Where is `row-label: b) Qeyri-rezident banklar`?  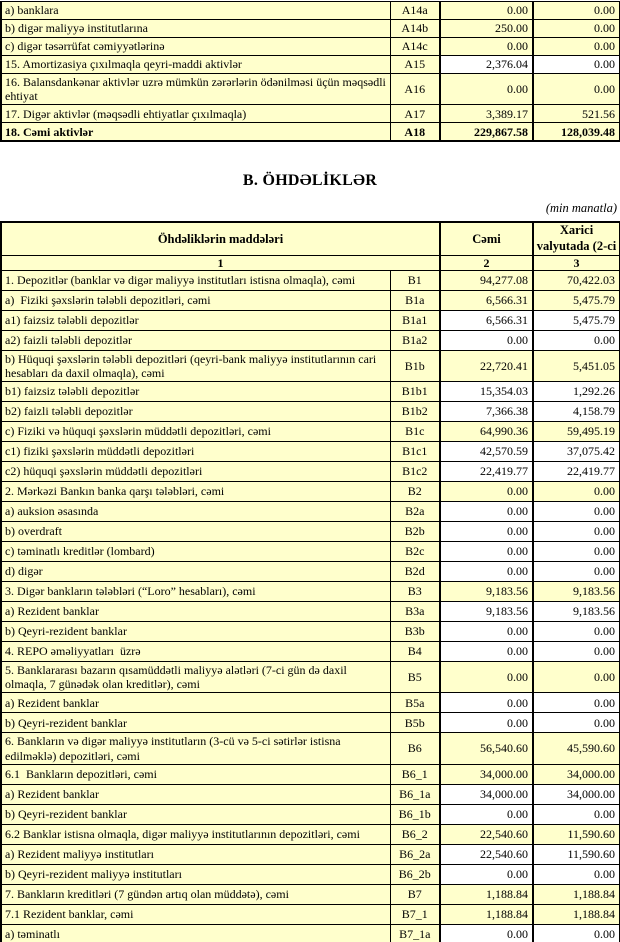
row-label: b) Qeyri-rezident banklar is located at coordinates (195, 814).